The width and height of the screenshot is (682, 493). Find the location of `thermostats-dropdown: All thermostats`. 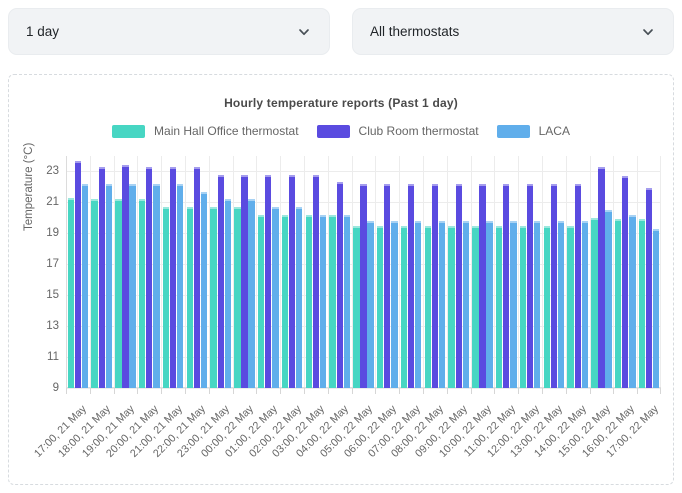

thermostats-dropdown: All thermostats is located at coordinates (513, 31).